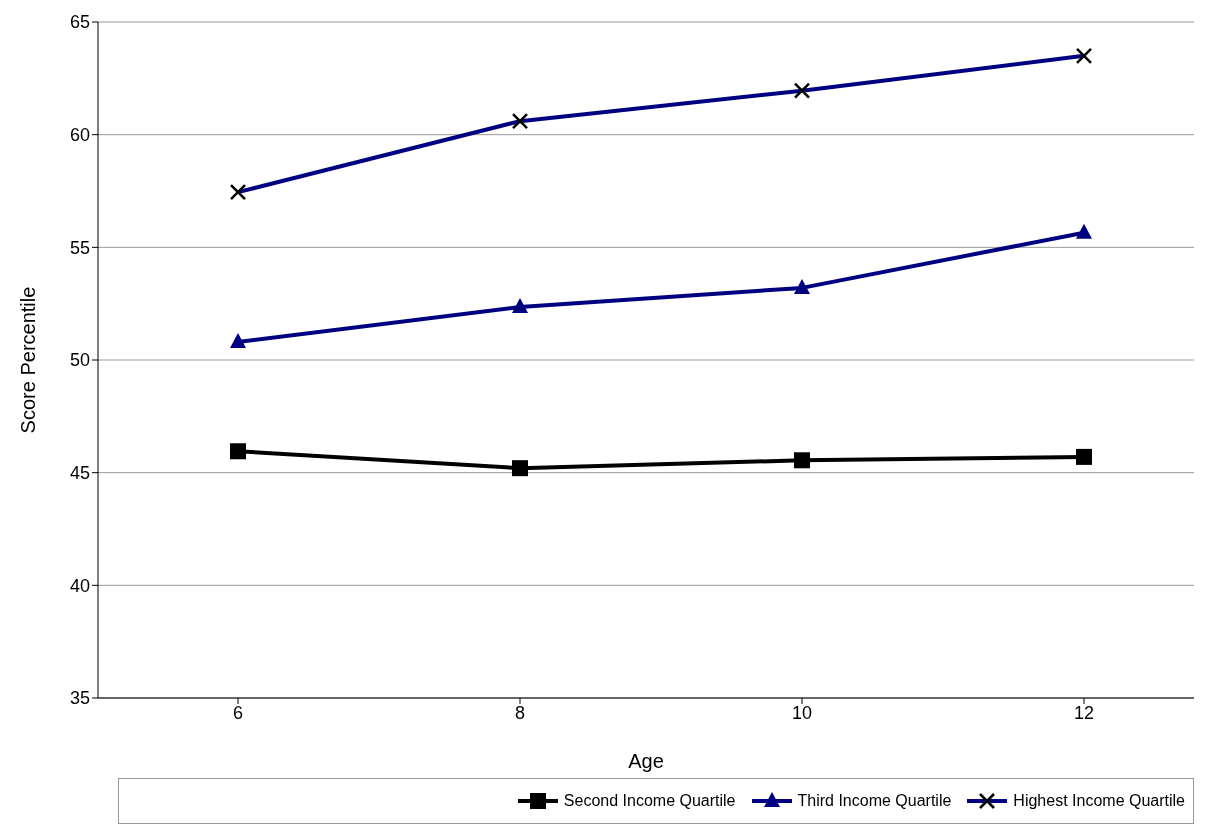  I want to click on y-tick-label: 65, so click(79, 22).